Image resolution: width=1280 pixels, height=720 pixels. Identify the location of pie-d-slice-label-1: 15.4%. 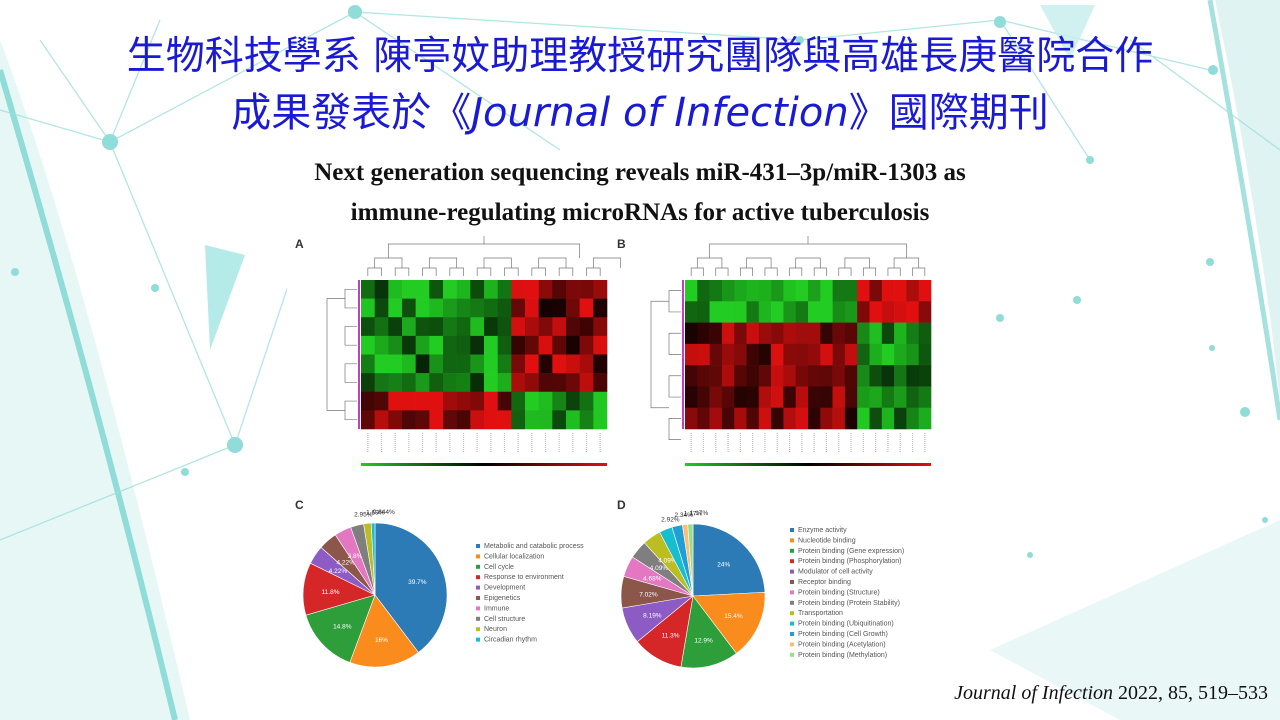
(733, 616).